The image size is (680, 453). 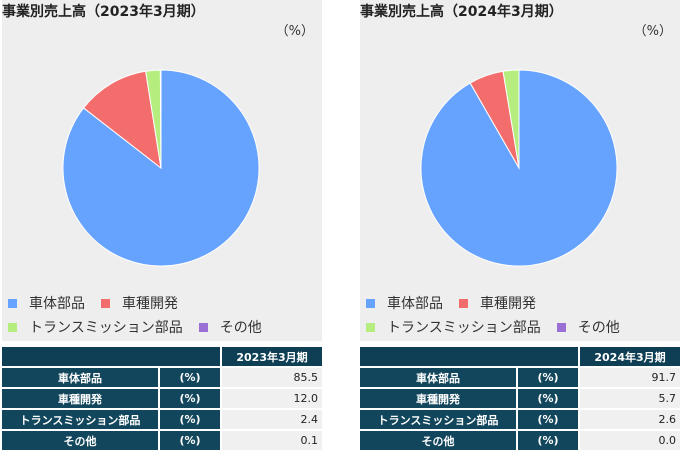 I want to click on table-header-year: 2023年3月期, so click(x=271, y=356).